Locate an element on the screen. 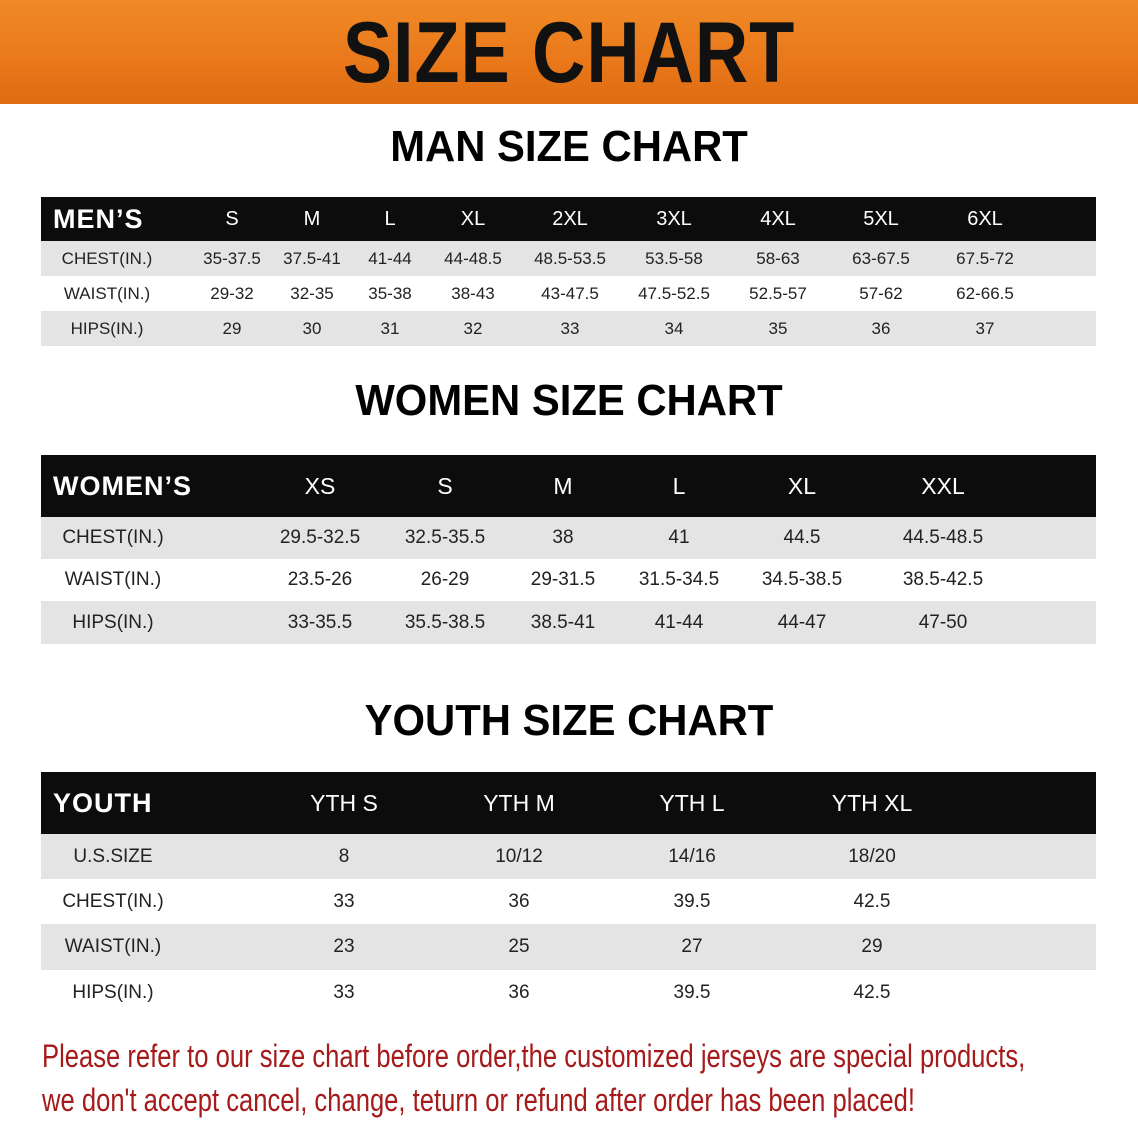 The width and height of the screenshot is (1138, 1132). table-cell: 26-29 is located at coordinates (445, 579).